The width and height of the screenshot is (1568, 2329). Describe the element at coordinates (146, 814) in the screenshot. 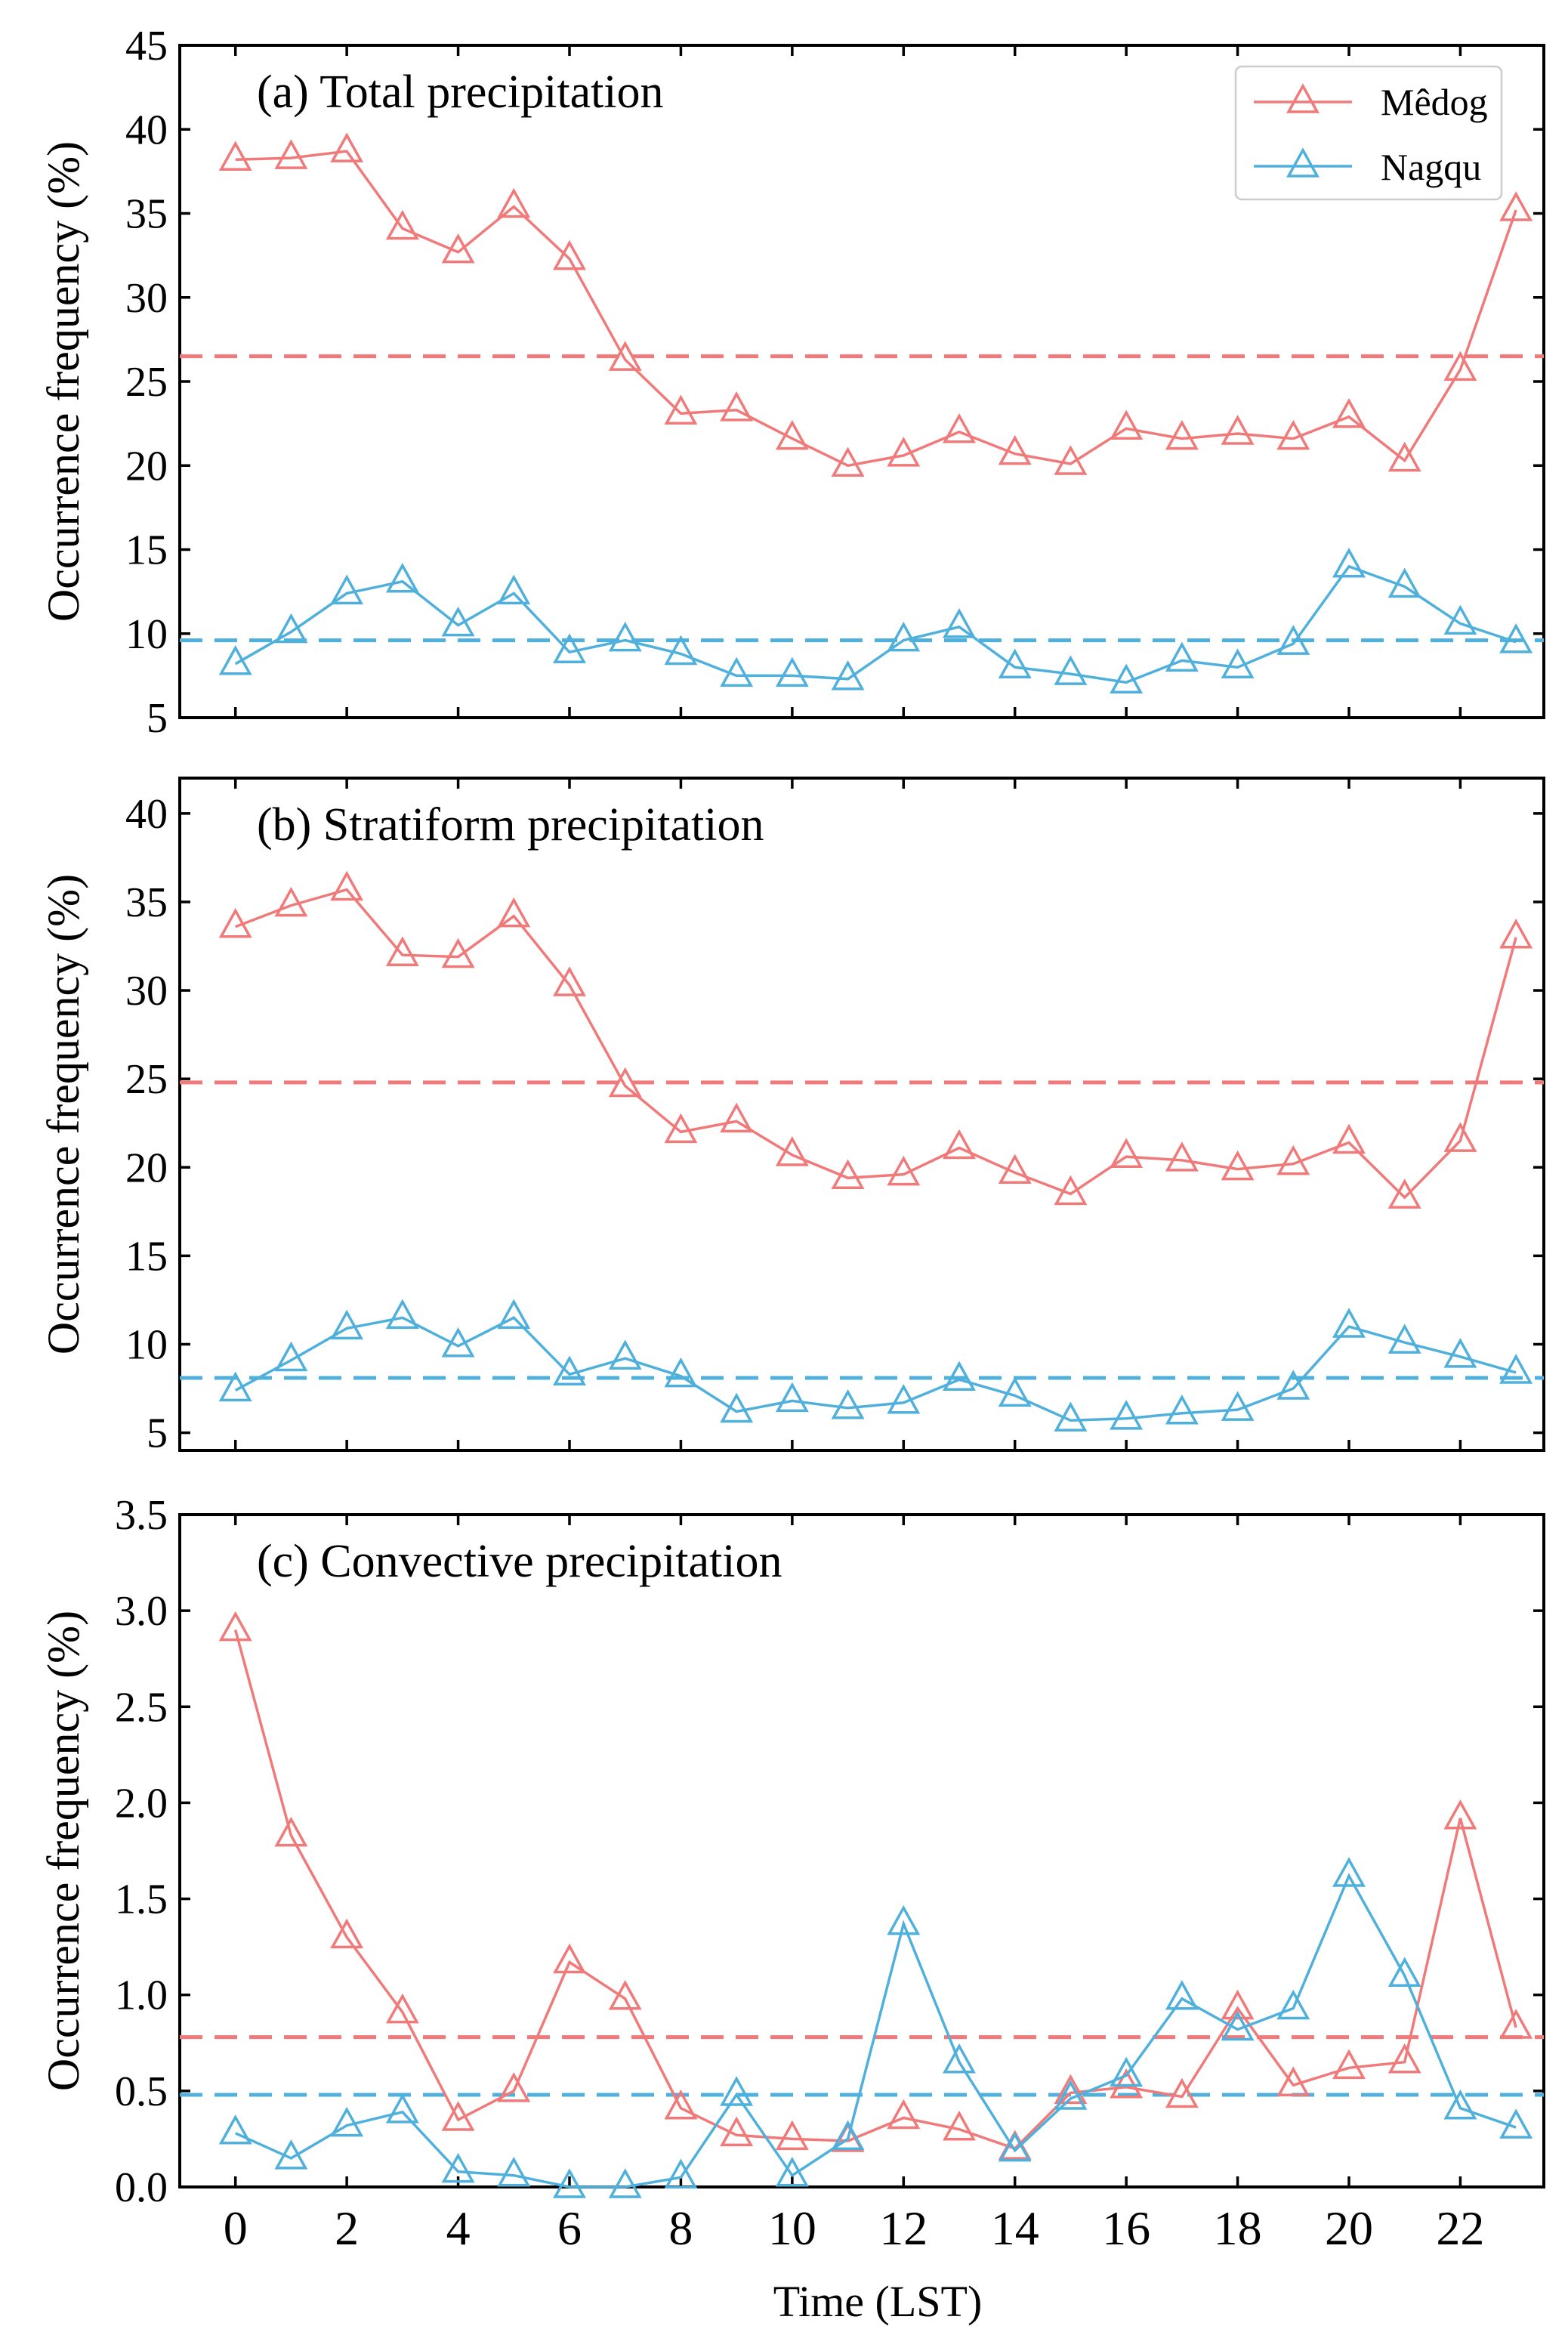

I see `y-tick-label: 40` at that location.